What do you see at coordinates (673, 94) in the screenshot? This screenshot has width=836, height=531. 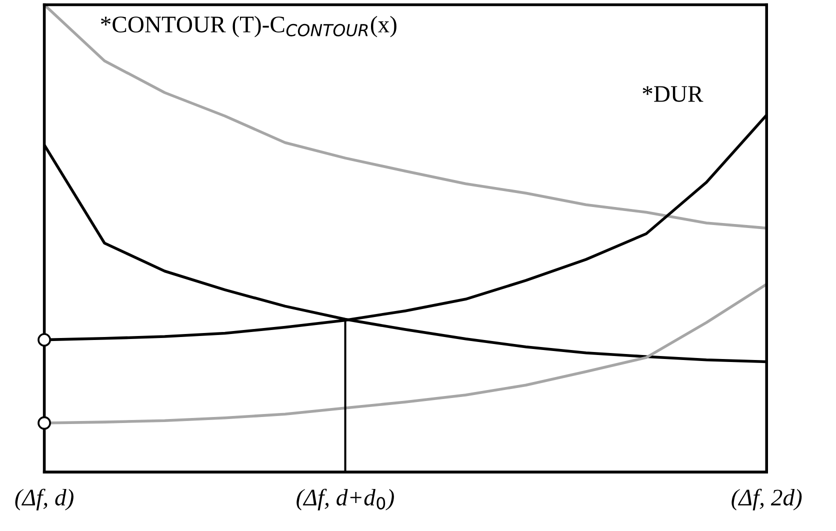 I see `text: *DUR` at bounding box center [673, 94].